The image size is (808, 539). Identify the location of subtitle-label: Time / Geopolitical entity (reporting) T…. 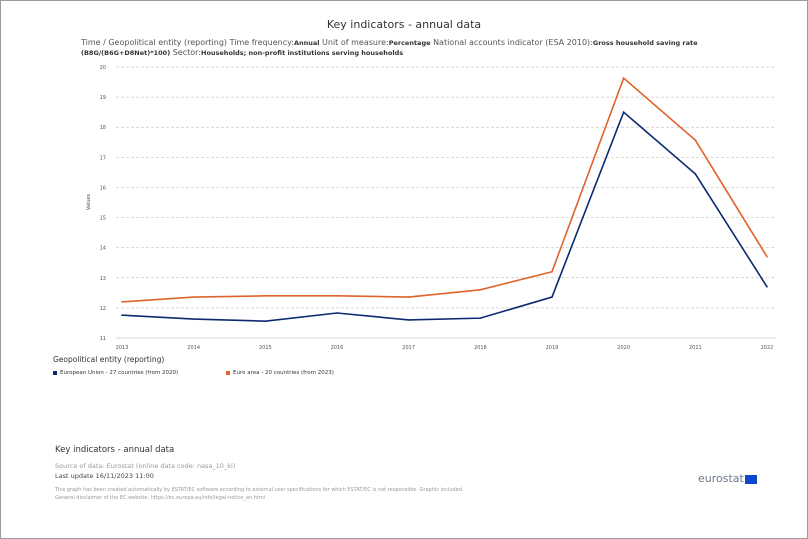
(187, 42).